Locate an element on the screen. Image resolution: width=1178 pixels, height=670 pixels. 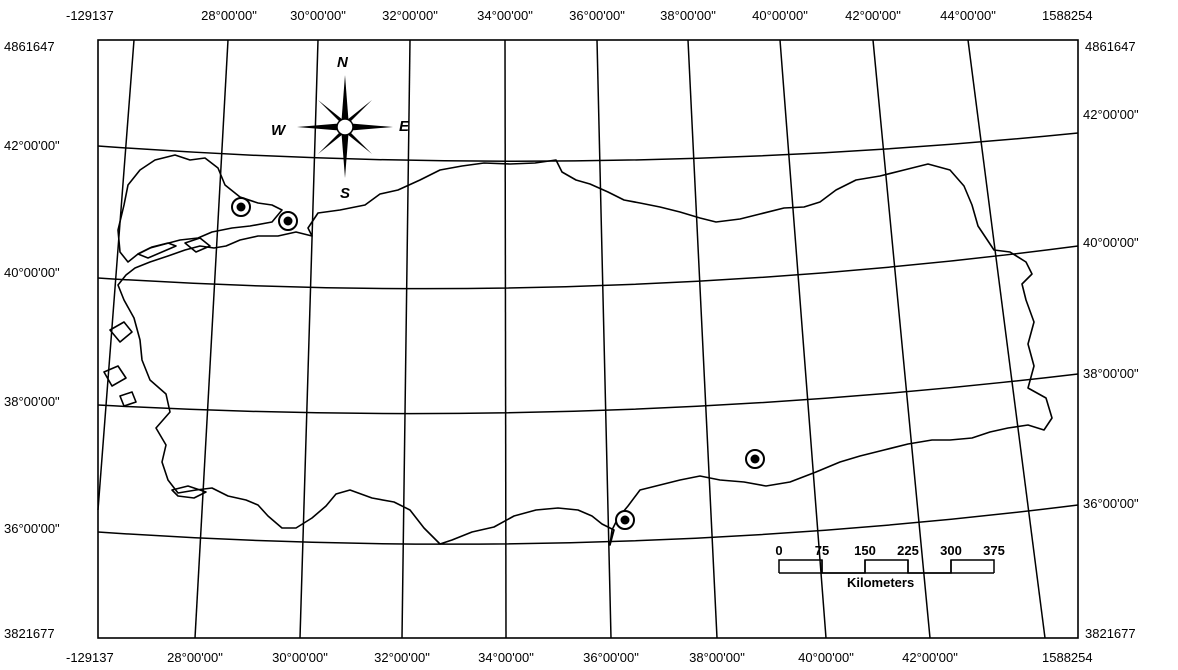
compass-west-label: W is located at coordinates (278, 130).